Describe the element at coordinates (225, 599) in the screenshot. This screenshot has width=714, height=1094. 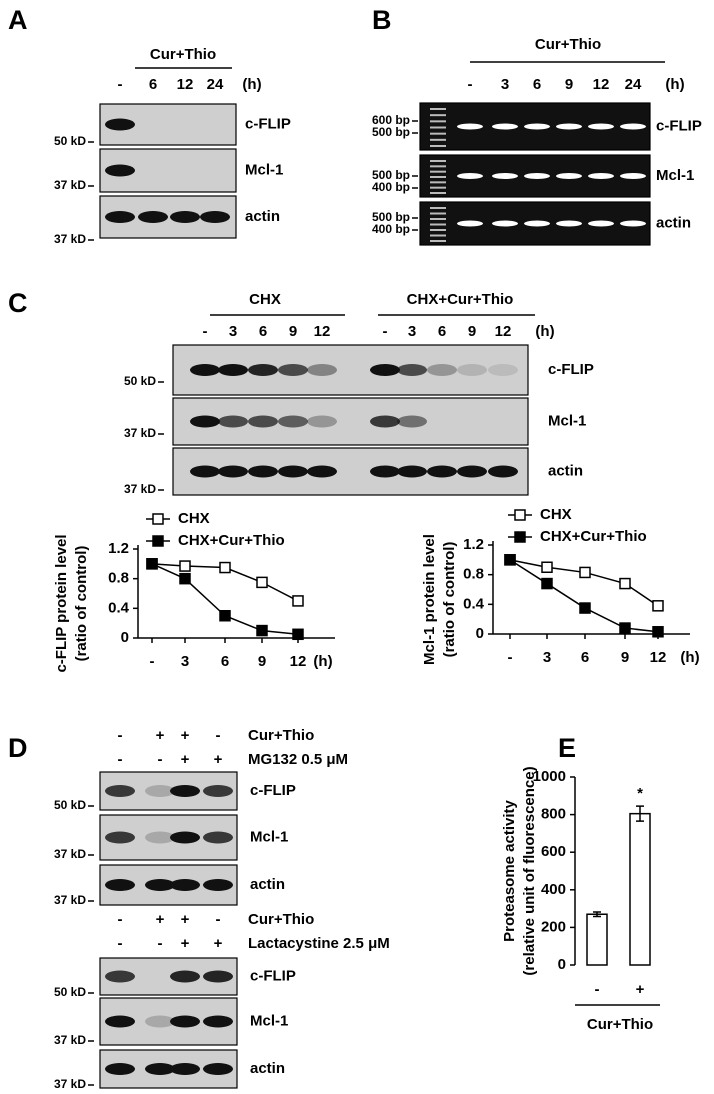
I see `series-line` at that location.